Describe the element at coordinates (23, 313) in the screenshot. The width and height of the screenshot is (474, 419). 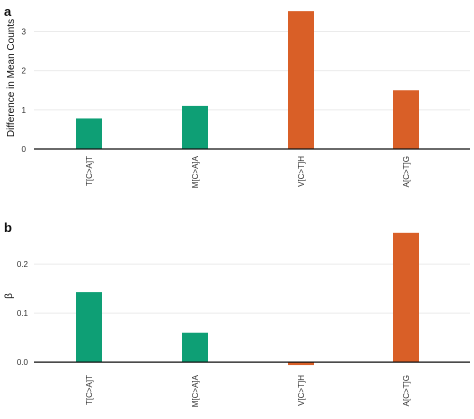
I see `y-tick-label: 0.1` at that location.